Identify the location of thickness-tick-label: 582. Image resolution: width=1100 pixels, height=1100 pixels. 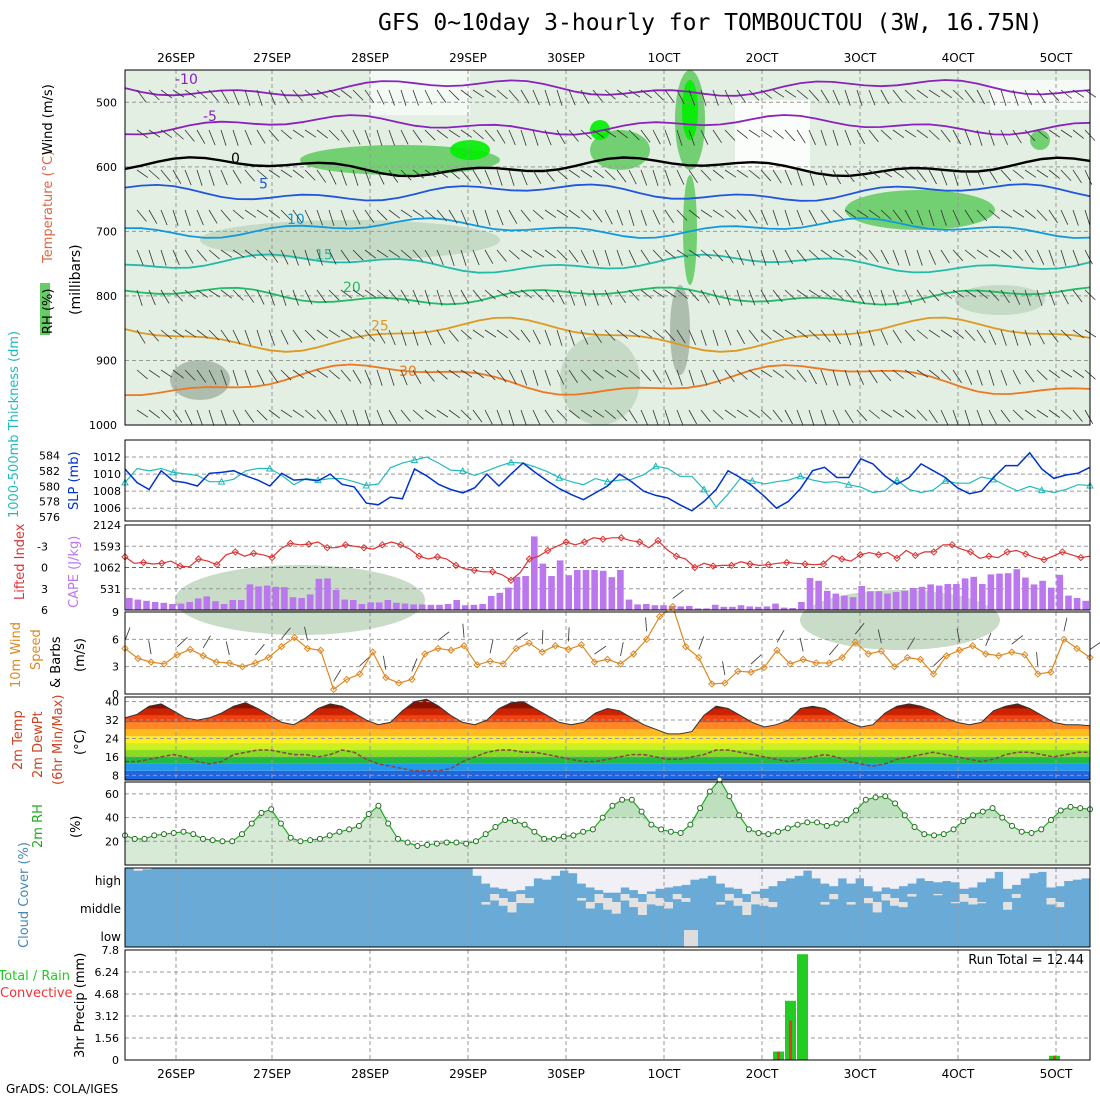
(49, 471).